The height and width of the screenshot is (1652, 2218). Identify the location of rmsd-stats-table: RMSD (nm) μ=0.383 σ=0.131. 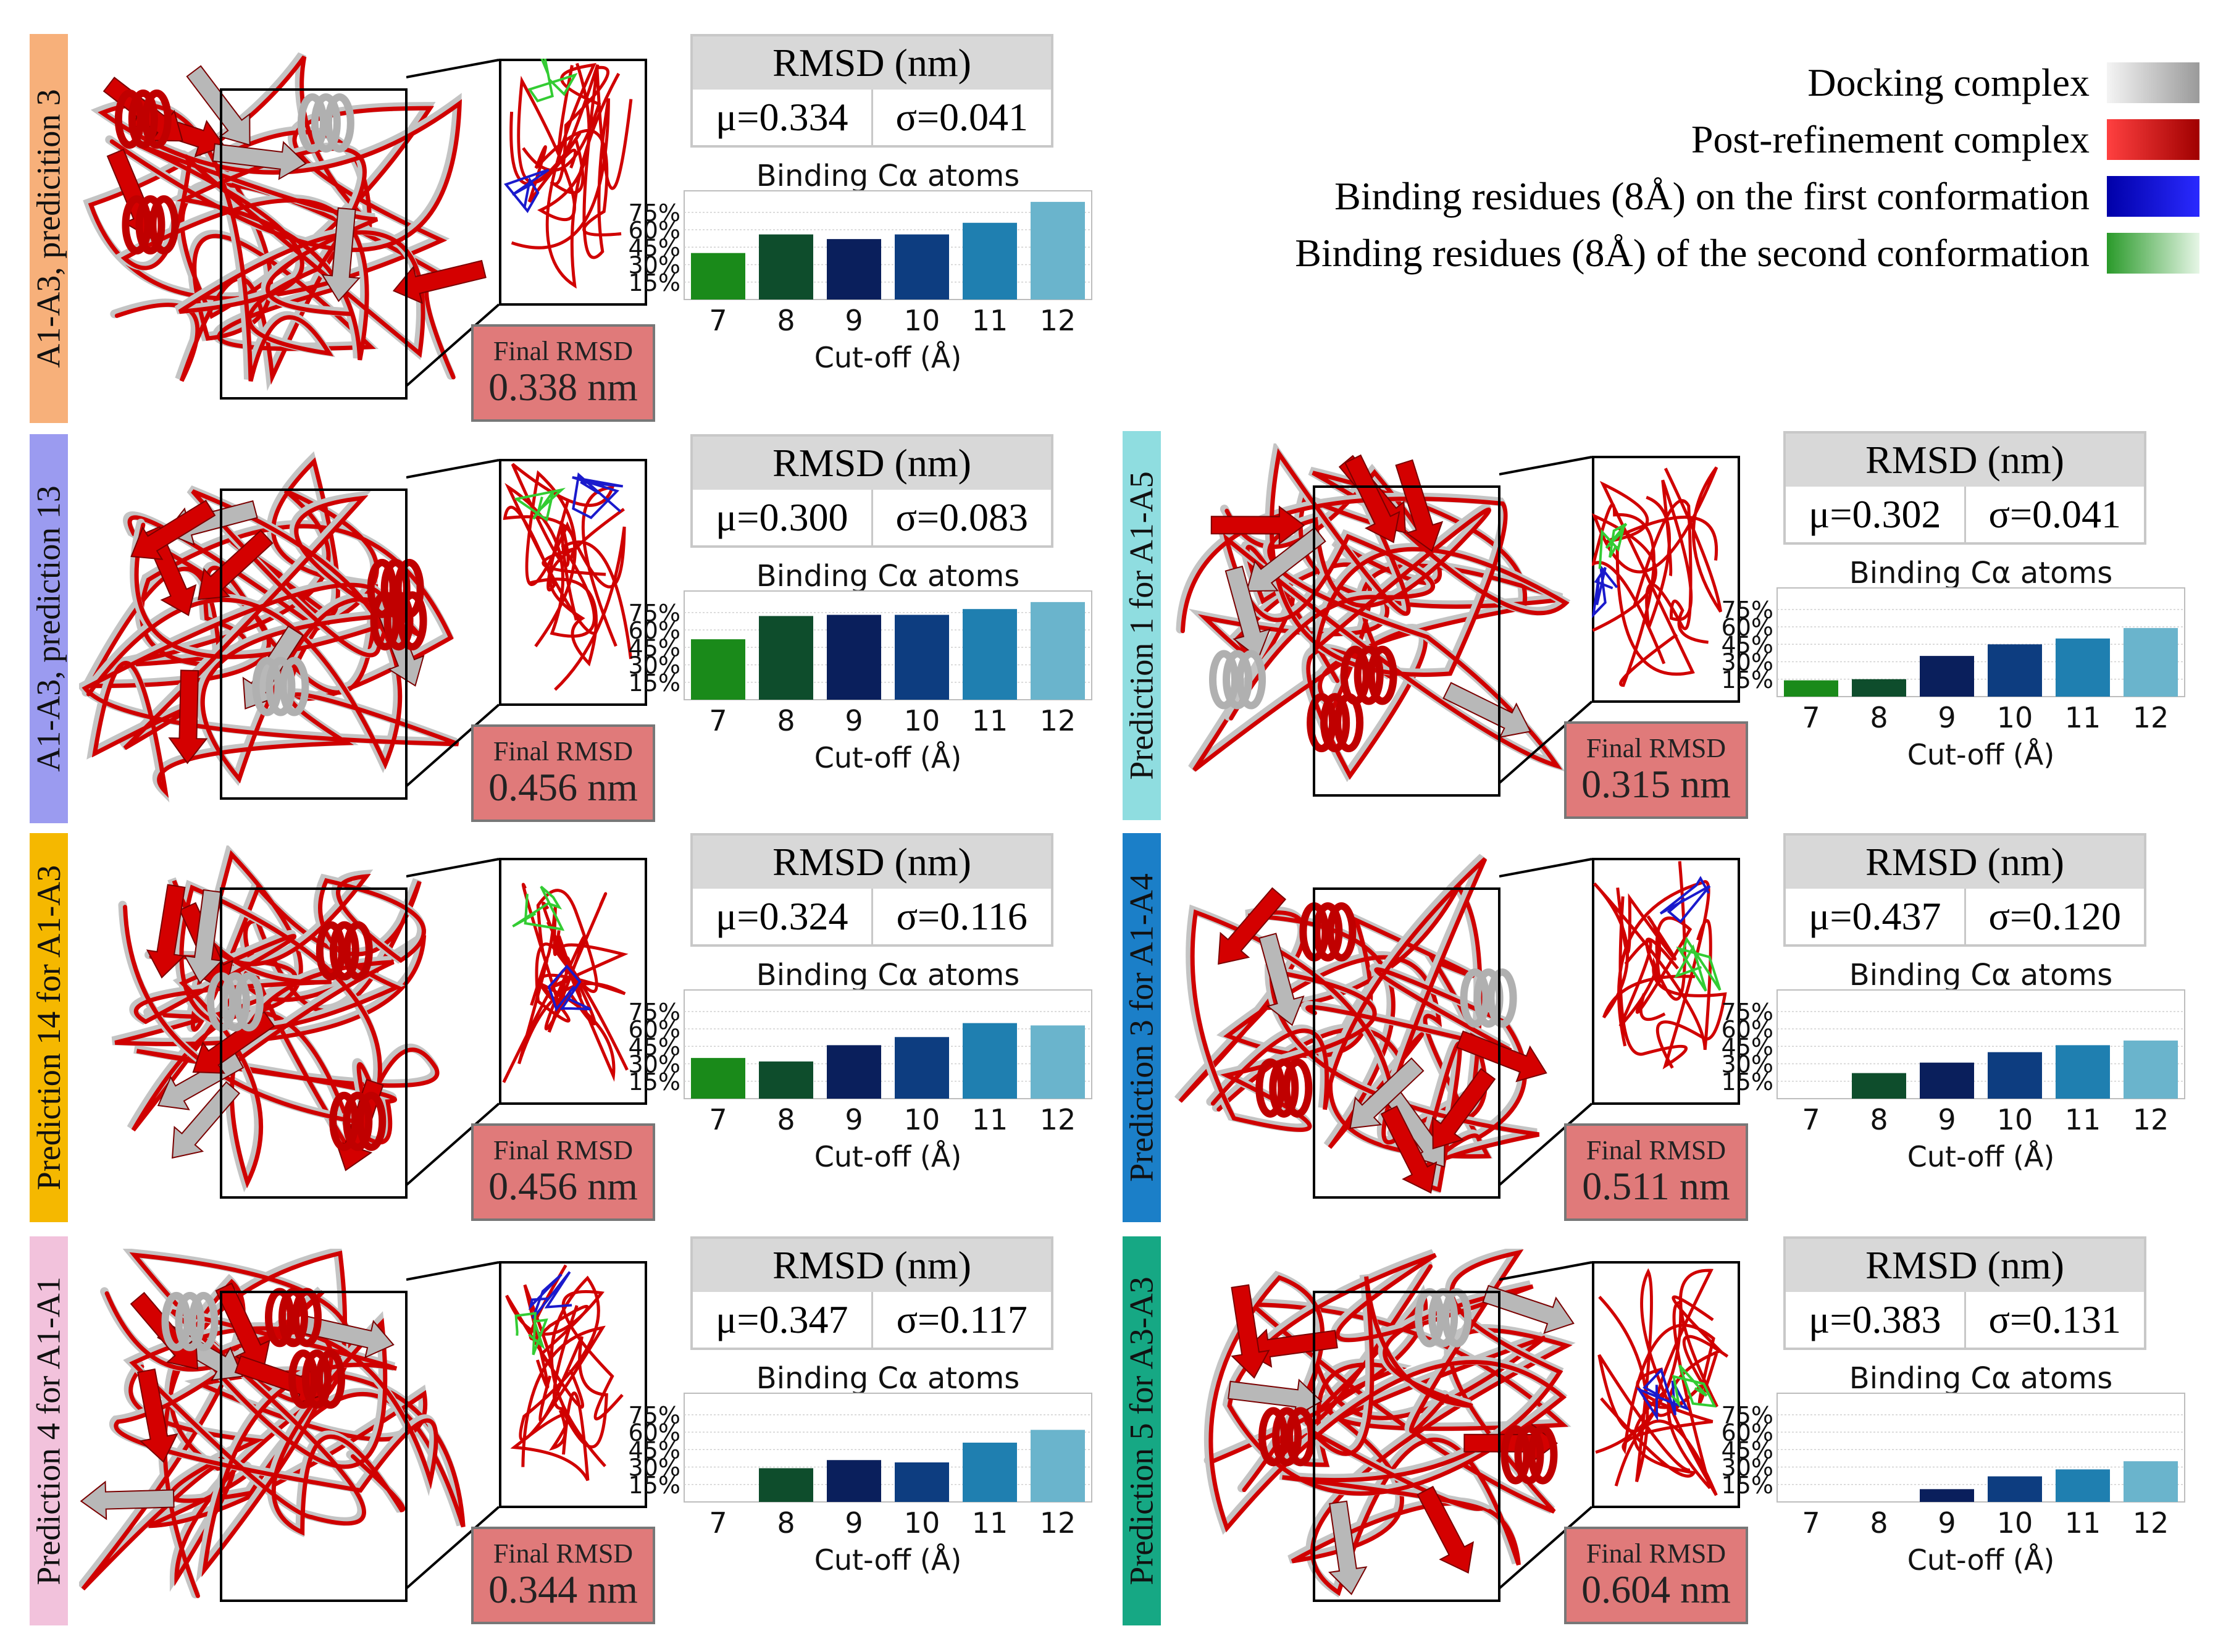
(1964, 1293).